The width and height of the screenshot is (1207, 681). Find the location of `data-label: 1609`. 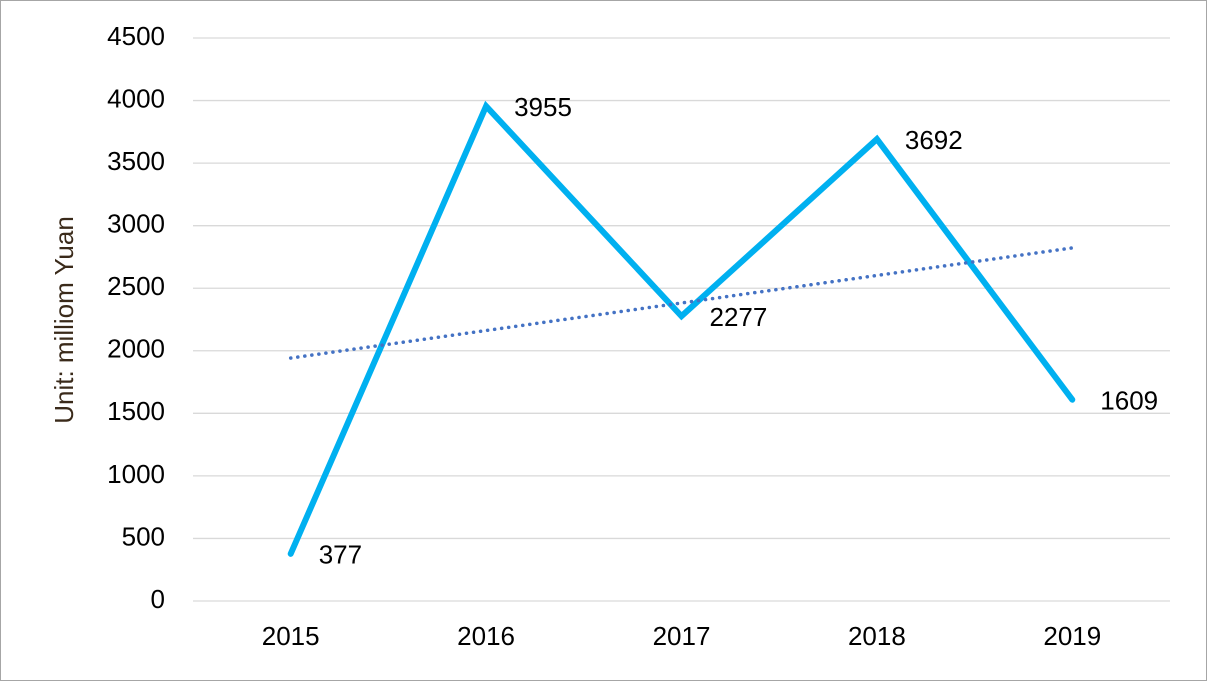

data-label: 1609 is located at coordinates (1129, 401).